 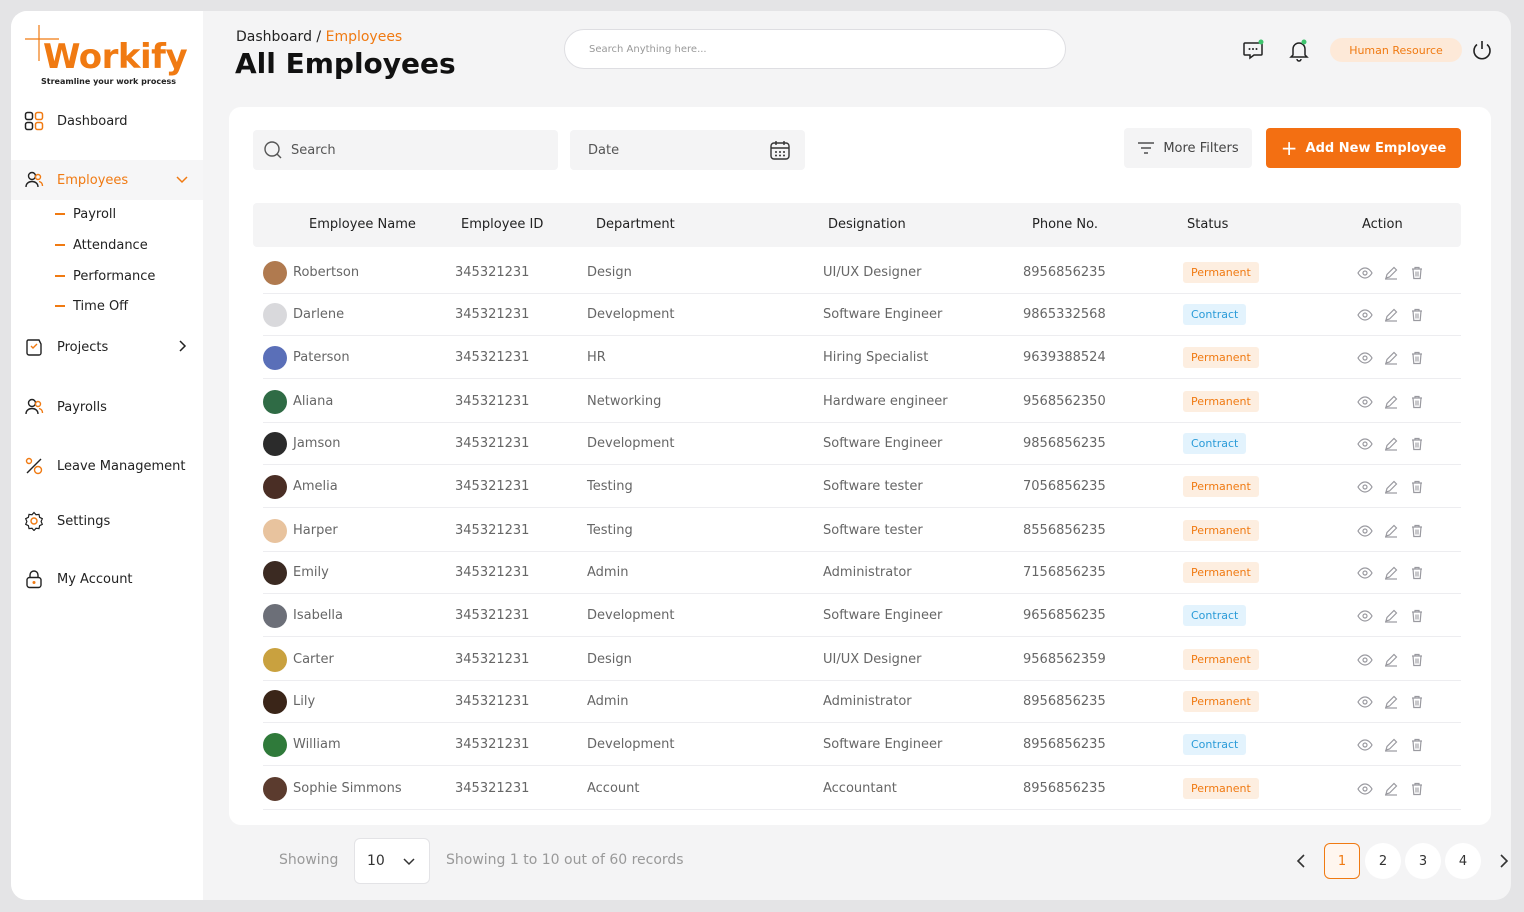 What do you see at coordinates (319, 314) in the screenshot?
I see `employee-name: Darlene` at bounding box center [319, 314].